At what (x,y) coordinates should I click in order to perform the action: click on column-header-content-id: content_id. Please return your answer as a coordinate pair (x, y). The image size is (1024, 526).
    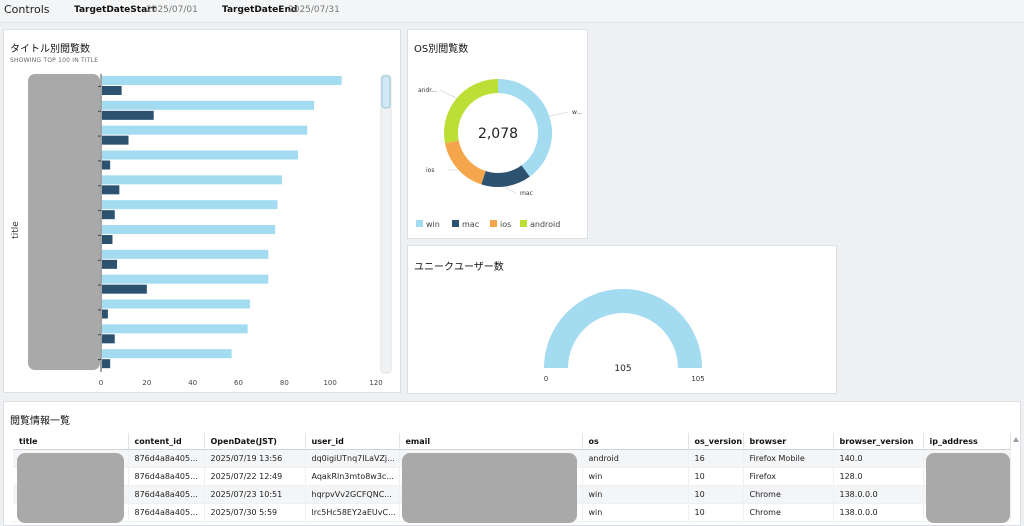
    Looking at the image, I should click on (166, 441).